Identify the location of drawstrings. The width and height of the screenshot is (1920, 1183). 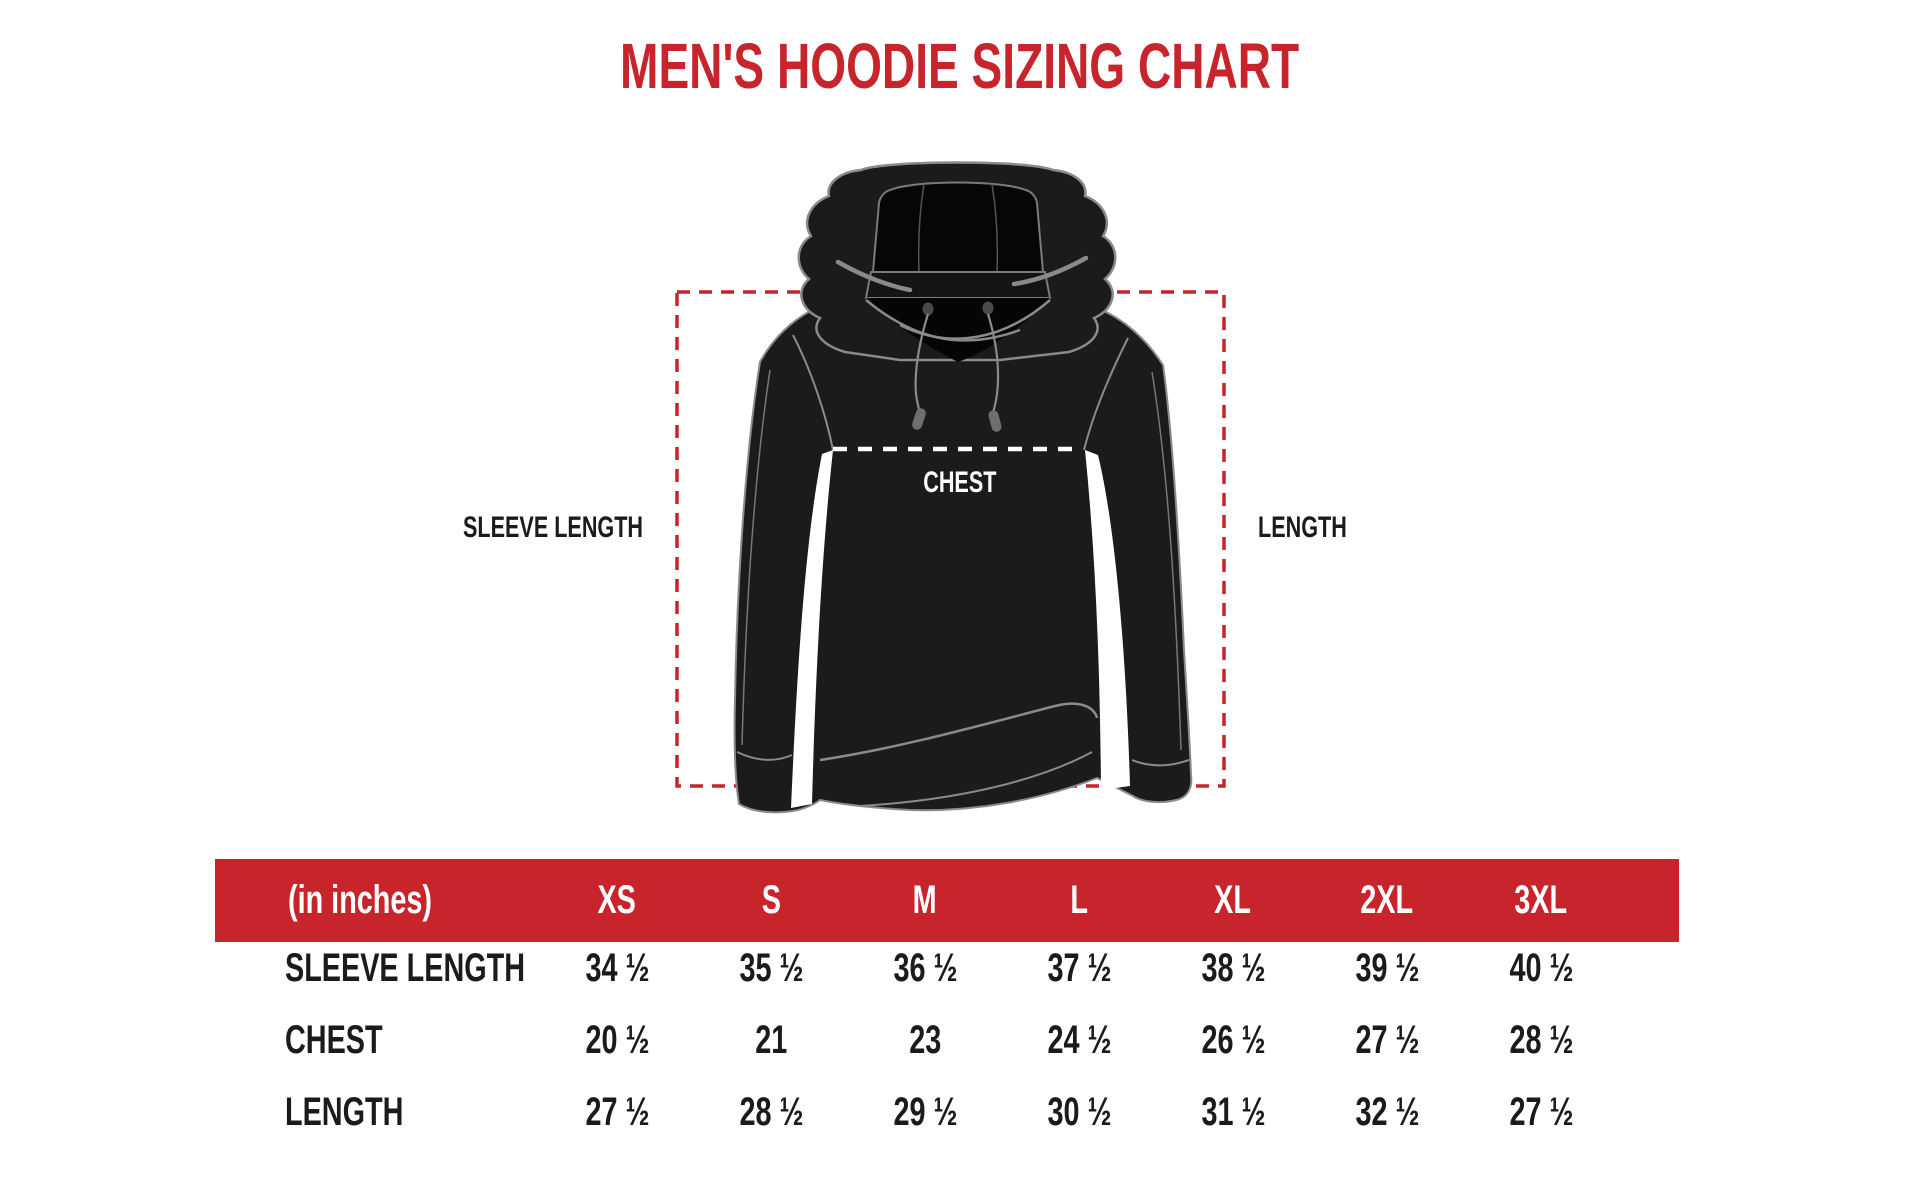
(957, 366).